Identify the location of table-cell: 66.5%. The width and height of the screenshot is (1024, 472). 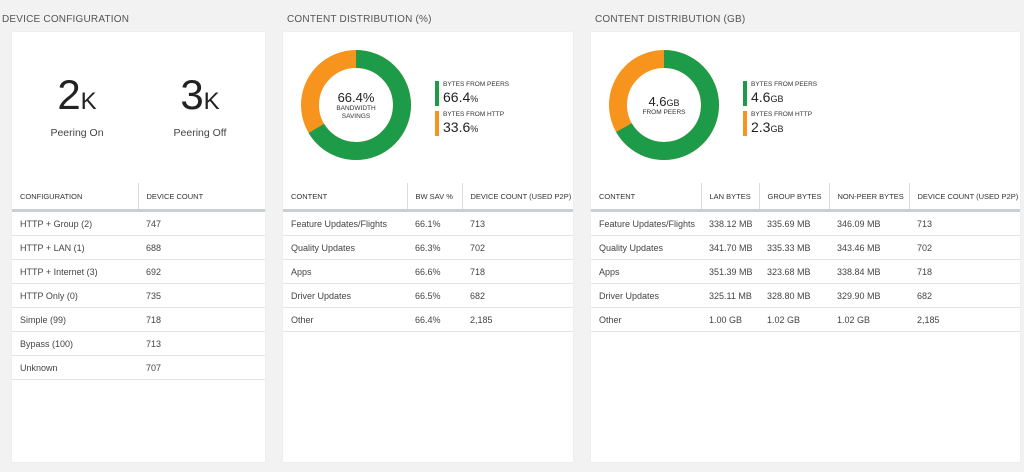
(434, 295).